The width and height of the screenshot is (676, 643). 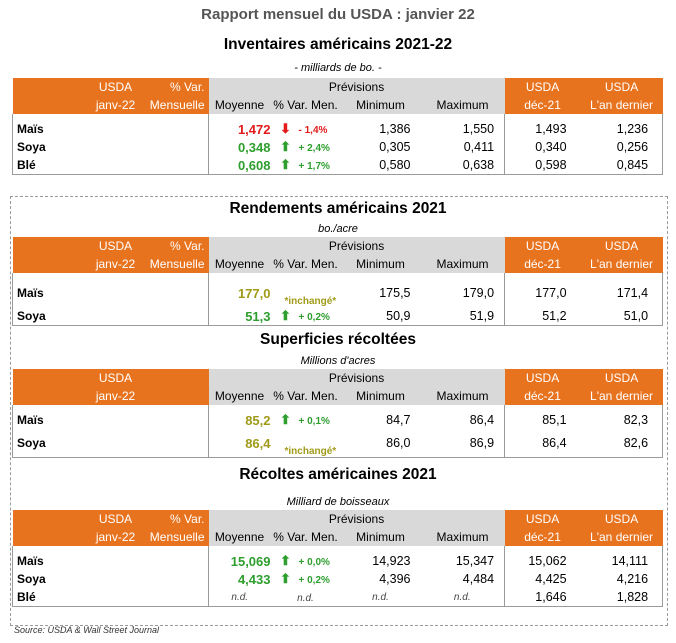 I want to click on pct-var-men-cell: *inchangé*, so click(x=306, y=293).